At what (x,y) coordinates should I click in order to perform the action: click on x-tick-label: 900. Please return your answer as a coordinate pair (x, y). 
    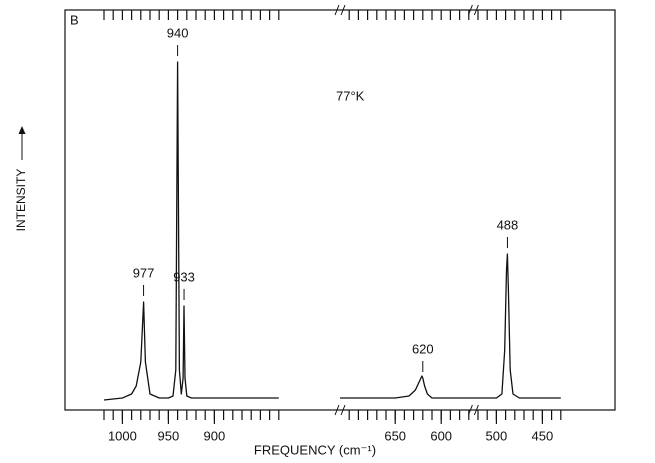
    Looking at the image, I should click on (215, 435).